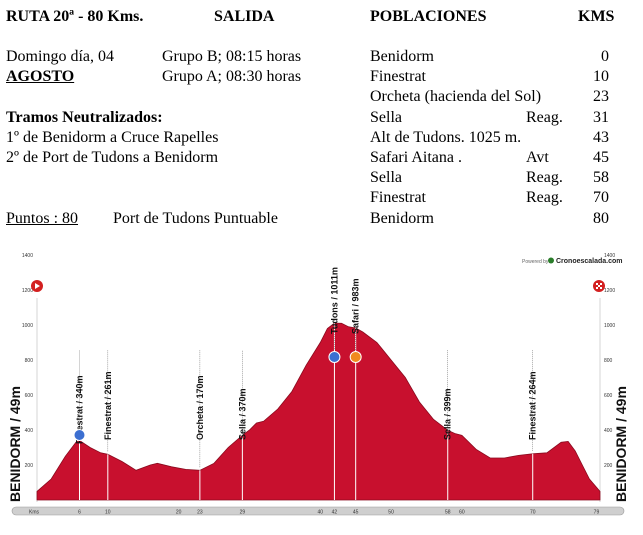  What do you see at coordinates (79, 409) in the screenshot?
I see `waypoint-label: Finestrat / 340m` at bounding box center [79, 409].